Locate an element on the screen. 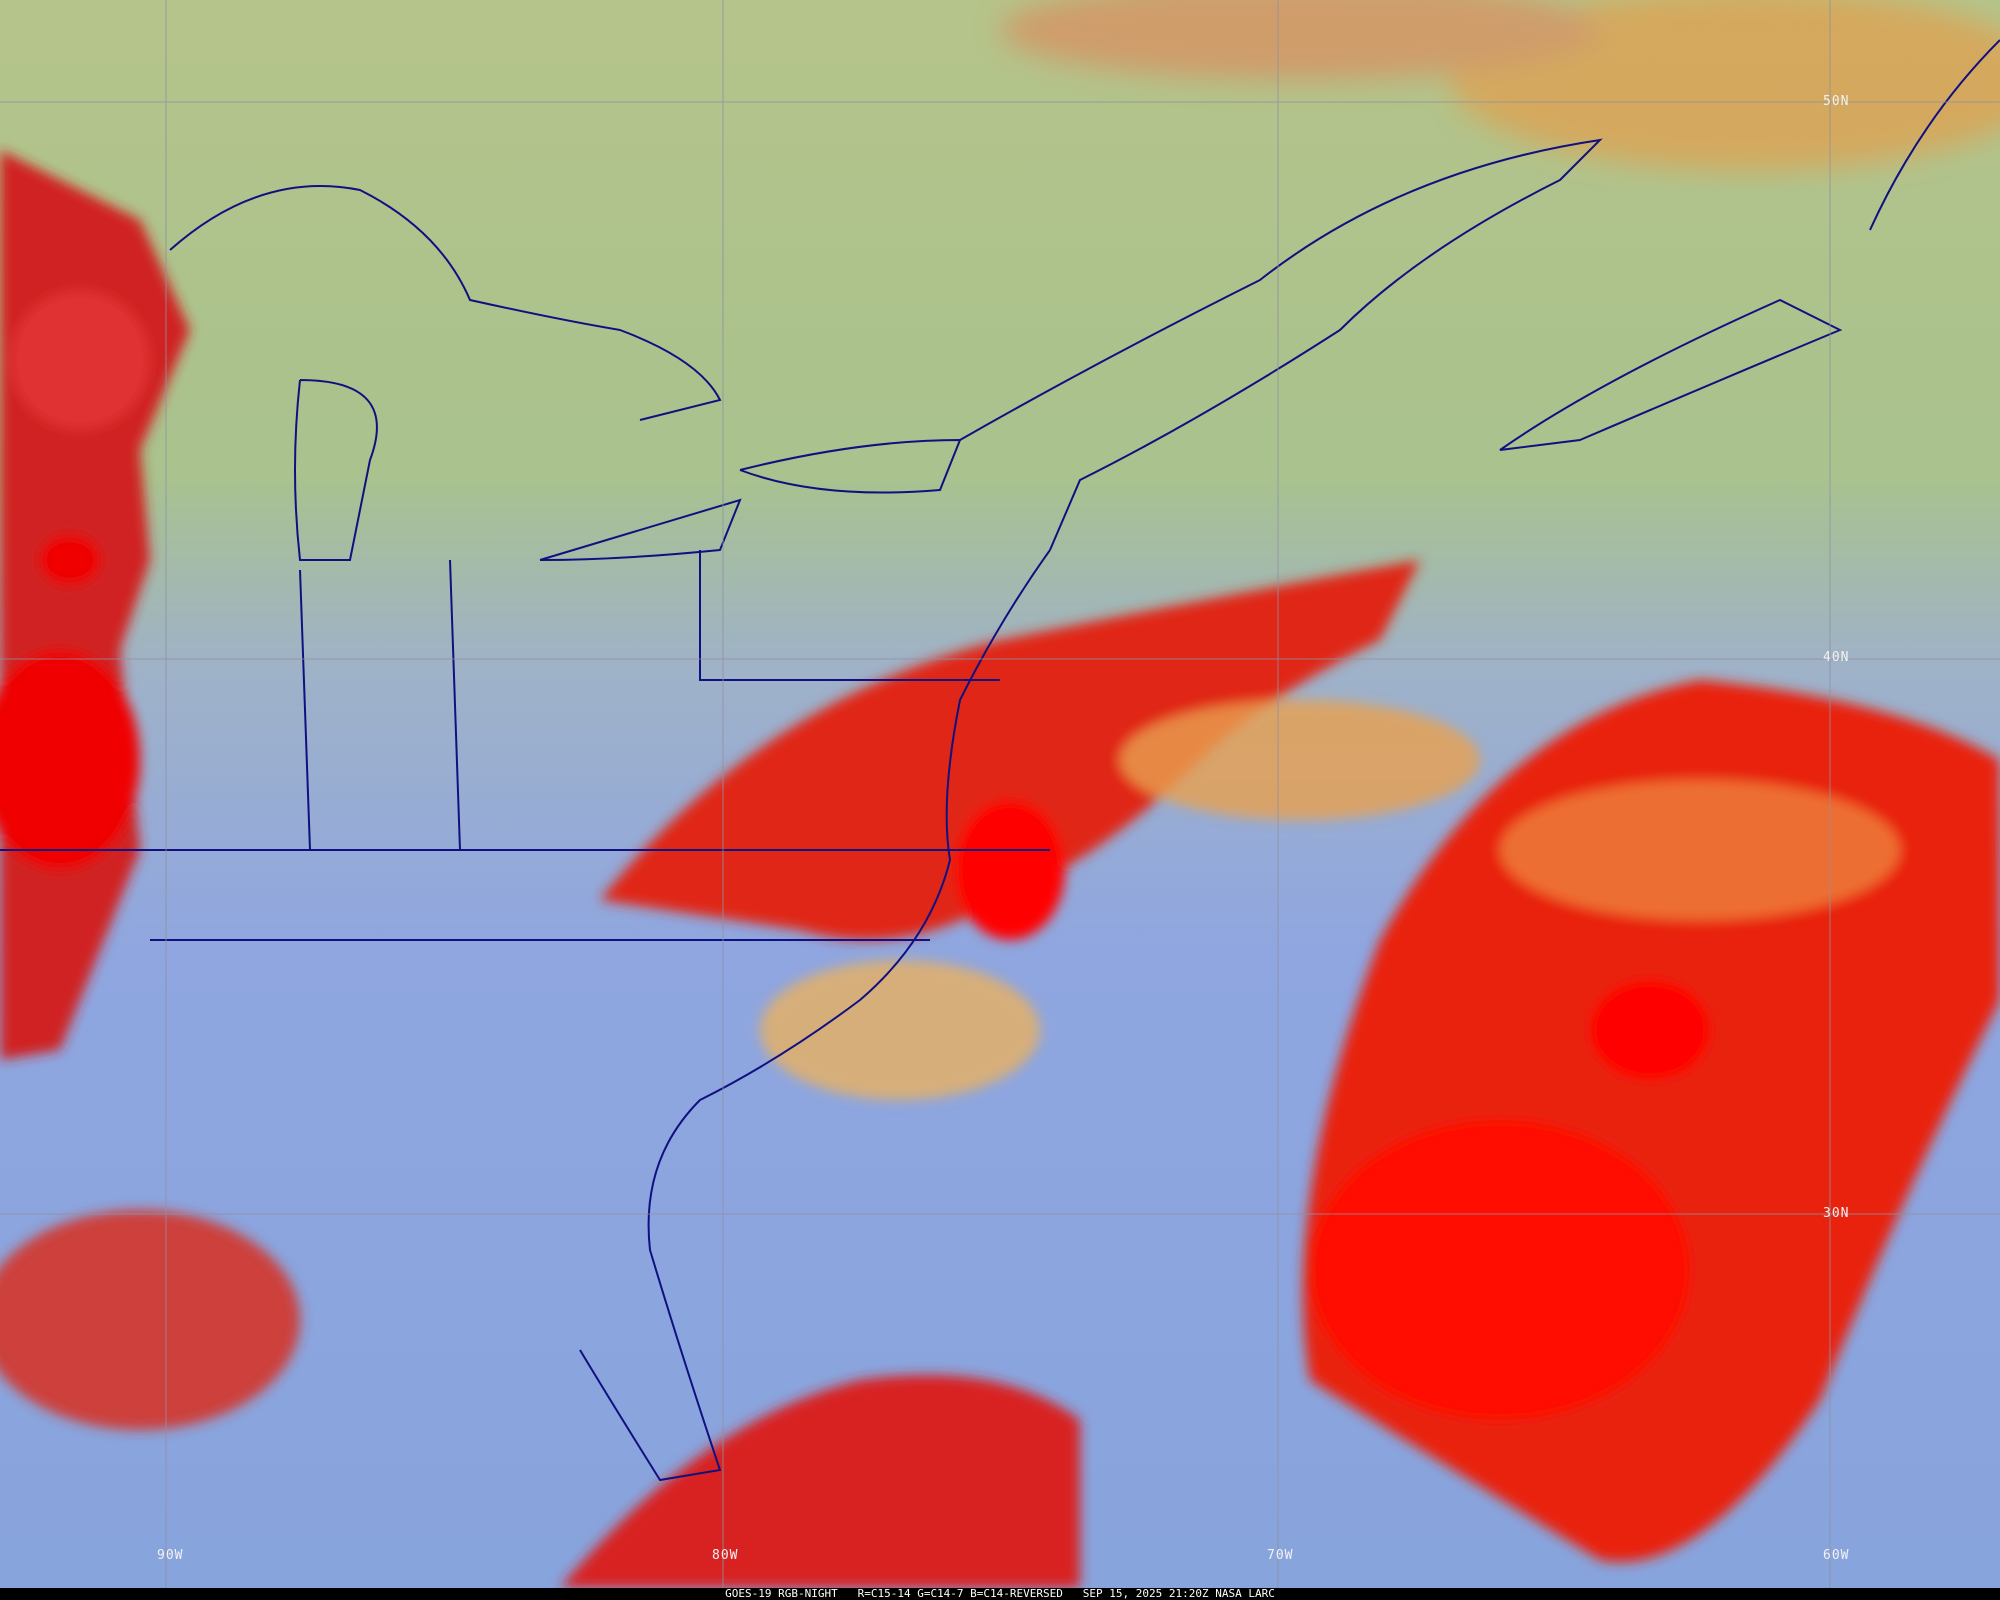 The image size is (2000, 1600). latitude-label: 40N is located at coordinates (1836, 657).